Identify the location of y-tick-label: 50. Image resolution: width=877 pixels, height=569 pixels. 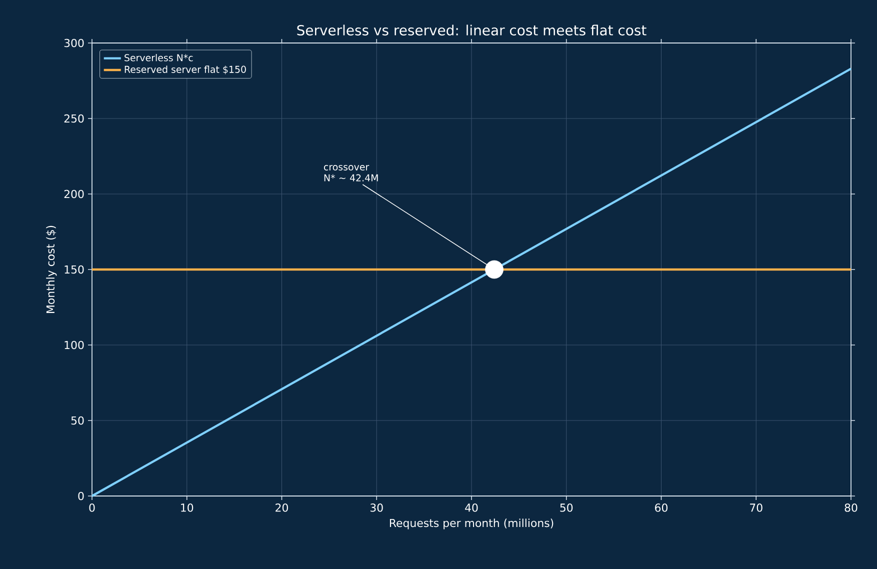
(77, 420).